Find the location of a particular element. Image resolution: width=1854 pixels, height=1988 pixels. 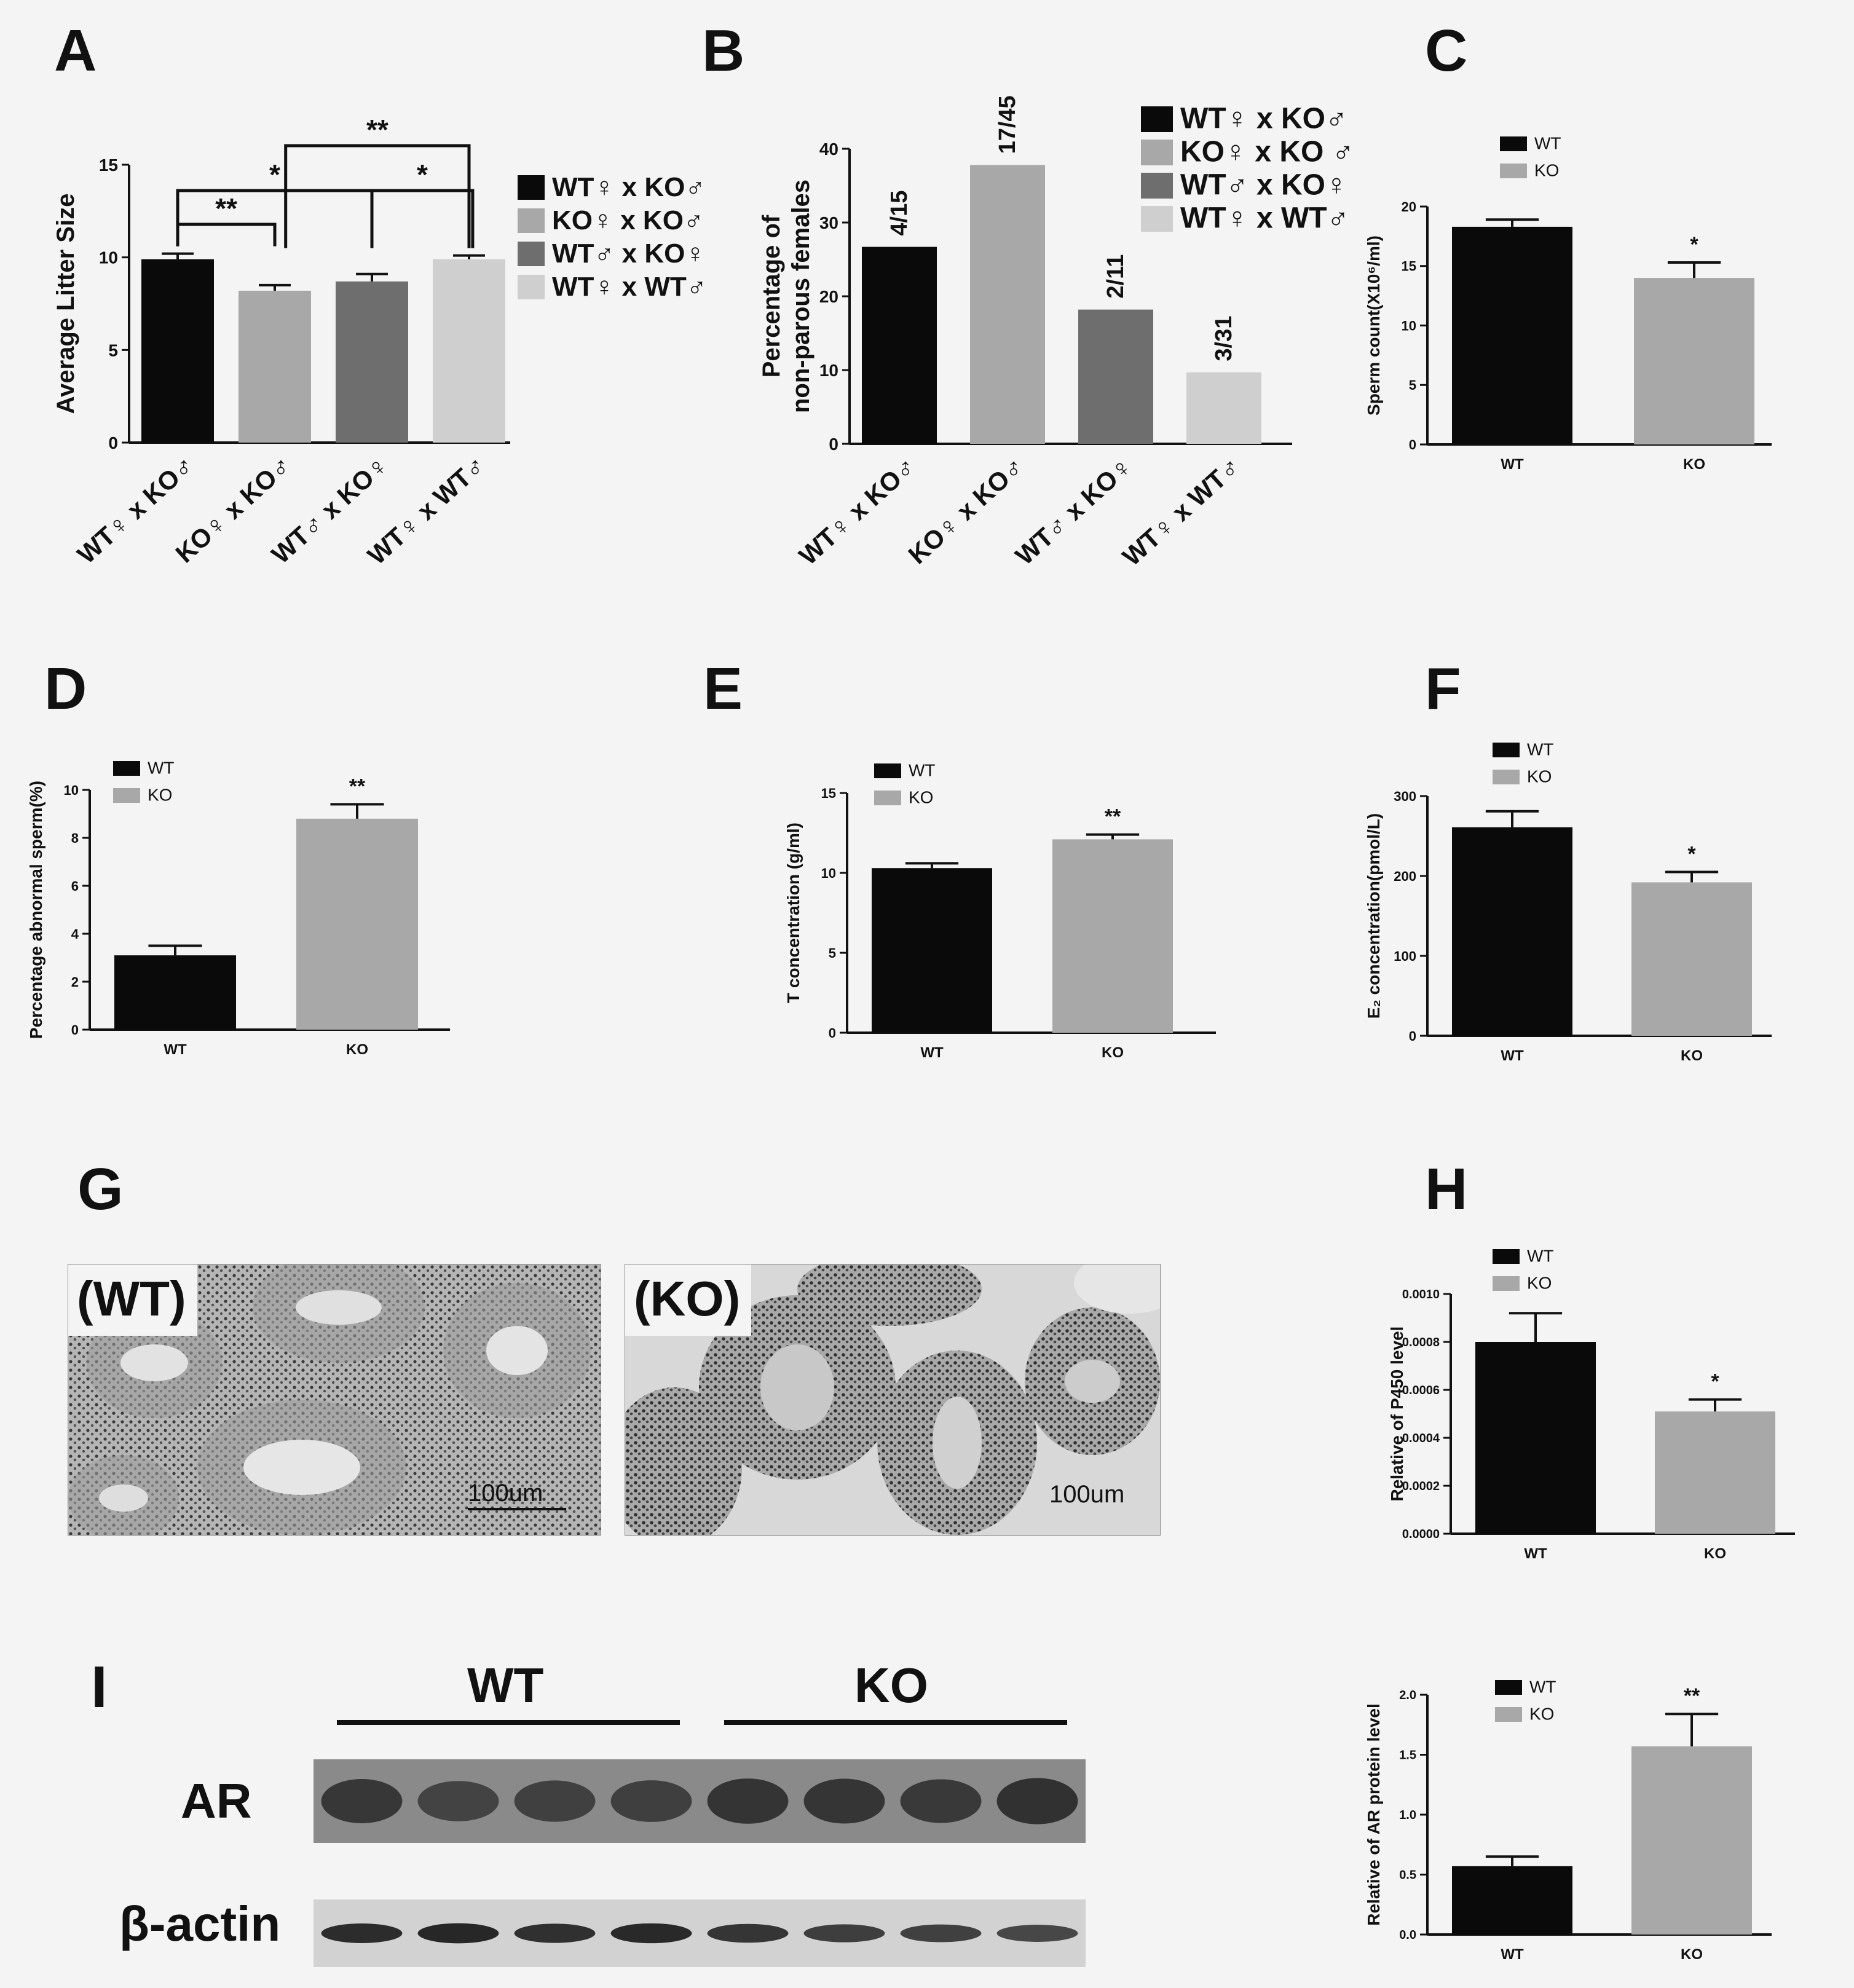

y-tick-label: 30 is located at coordinates (829, 222).